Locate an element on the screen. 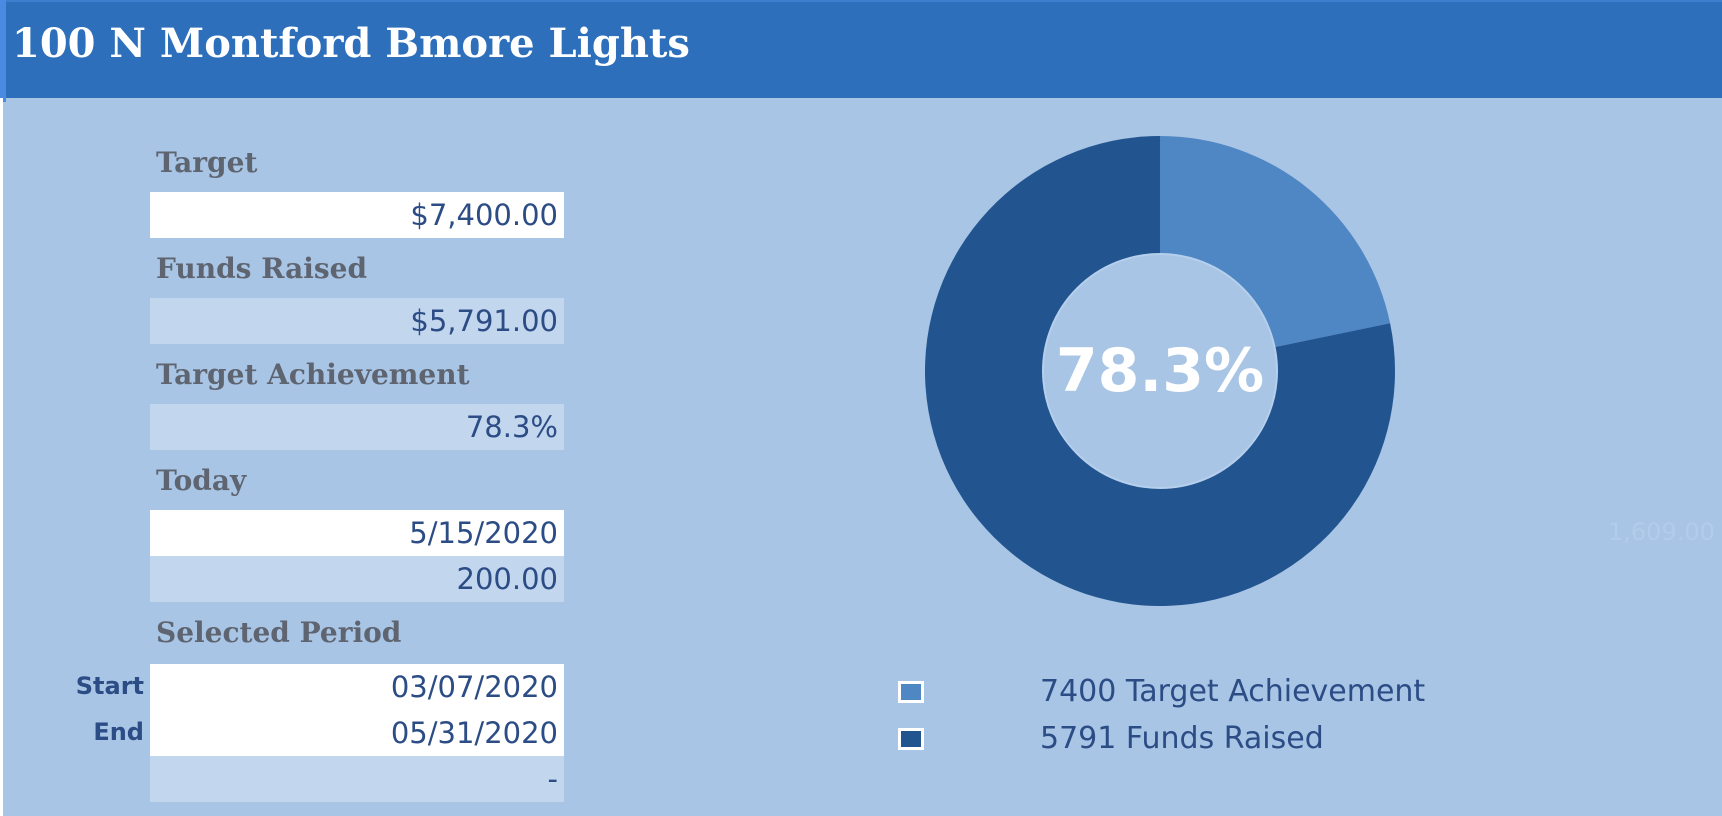 The image size is (1722, 816). today-date-cell: 5/15/2020 is located at coordinates (357, 533).